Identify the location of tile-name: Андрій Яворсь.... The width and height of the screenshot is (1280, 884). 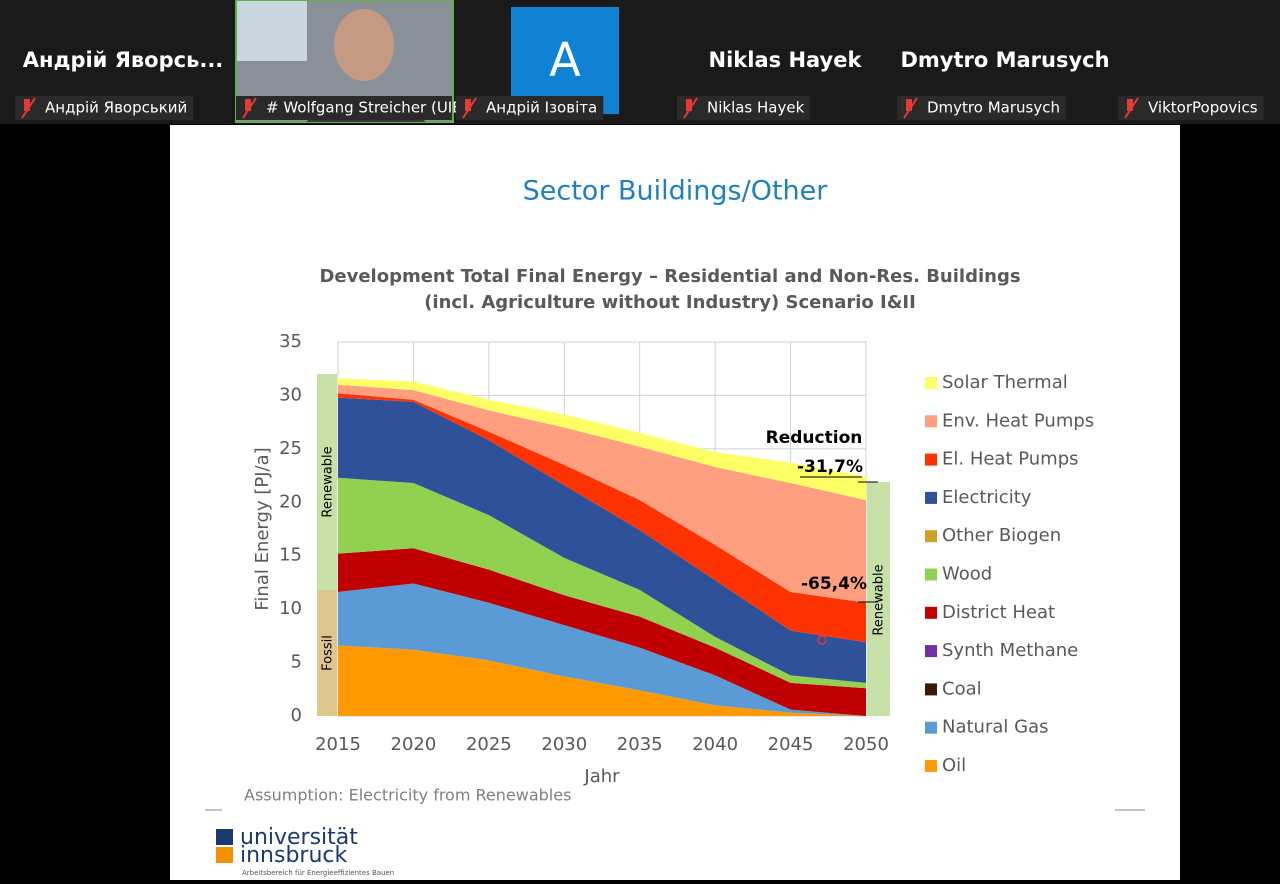
(123, 60).